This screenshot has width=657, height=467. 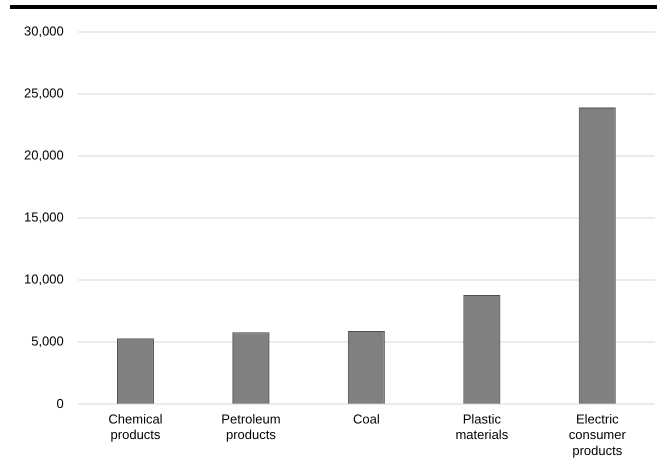 What do you see at coordinates (60, 403) in the screenshot?
I see `y-tick-label: 0` at bounding box center [60, 403].